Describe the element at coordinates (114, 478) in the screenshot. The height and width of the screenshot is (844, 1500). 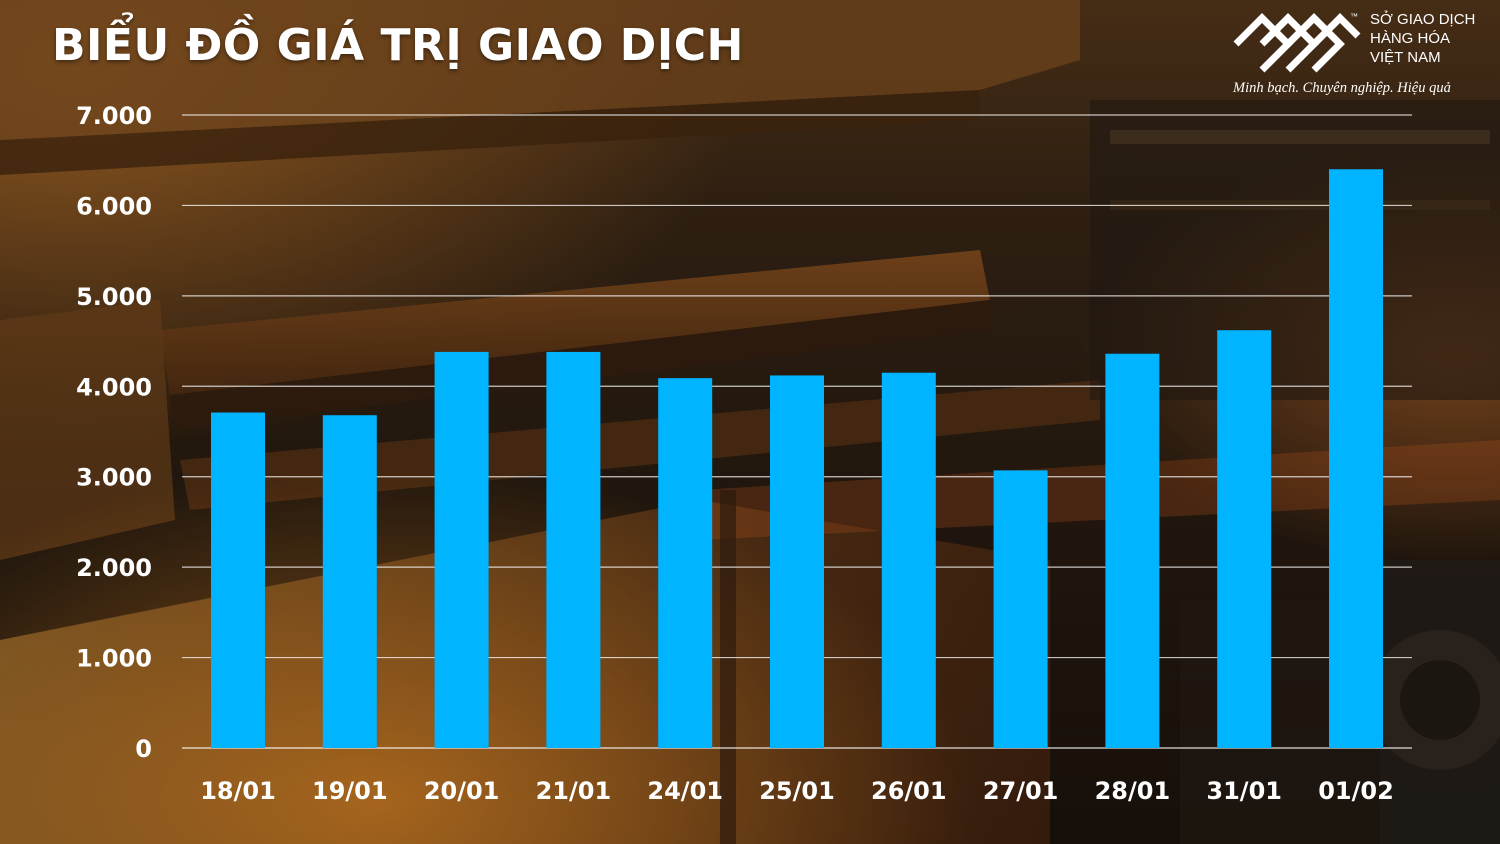
I see `y-tick-label: 3.000` at that location.